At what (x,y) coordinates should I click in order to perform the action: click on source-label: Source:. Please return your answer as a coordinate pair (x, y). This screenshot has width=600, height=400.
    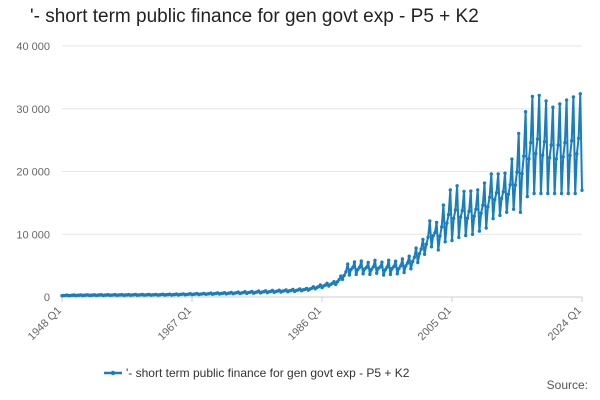
    Looking at the image, I should click on (567, 385).